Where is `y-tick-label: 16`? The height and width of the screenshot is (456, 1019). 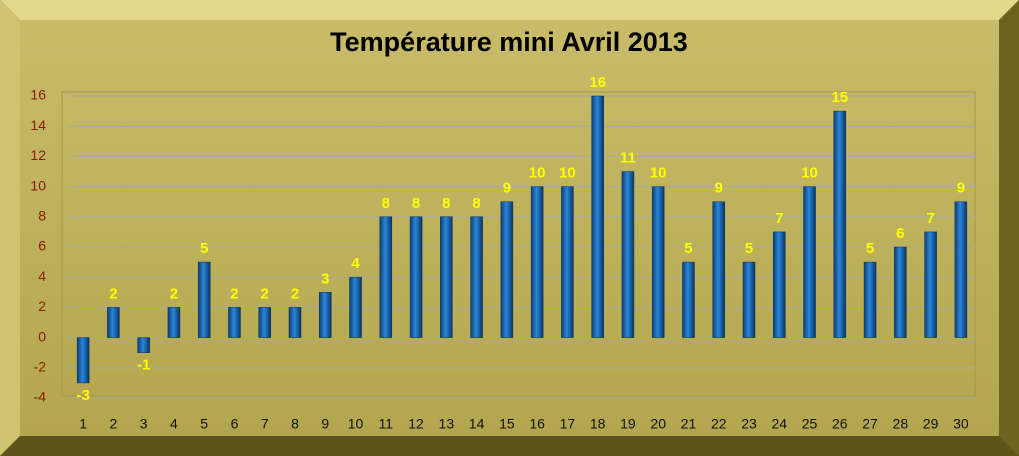
y-tick-label: 16 is located at coordinates (38, 95).